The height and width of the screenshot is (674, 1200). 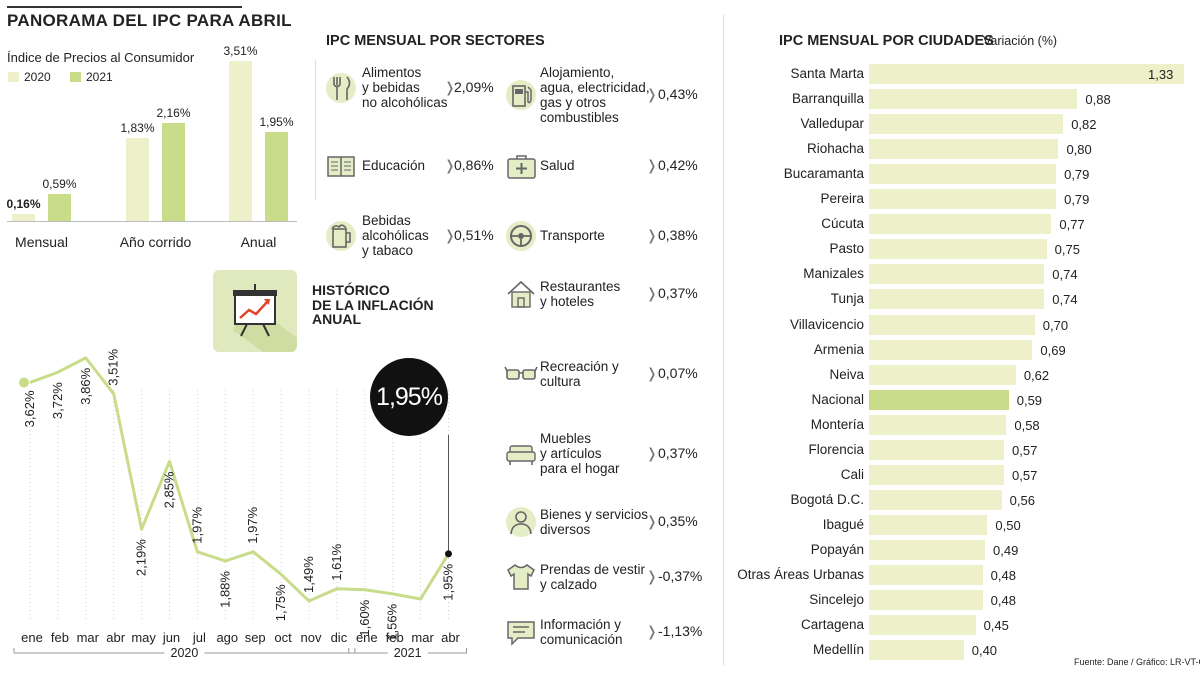 What do you see at coordinates (521, 236) in the screenshot?
I see `steering-wheel-icon` at bounding box center [521, 236].